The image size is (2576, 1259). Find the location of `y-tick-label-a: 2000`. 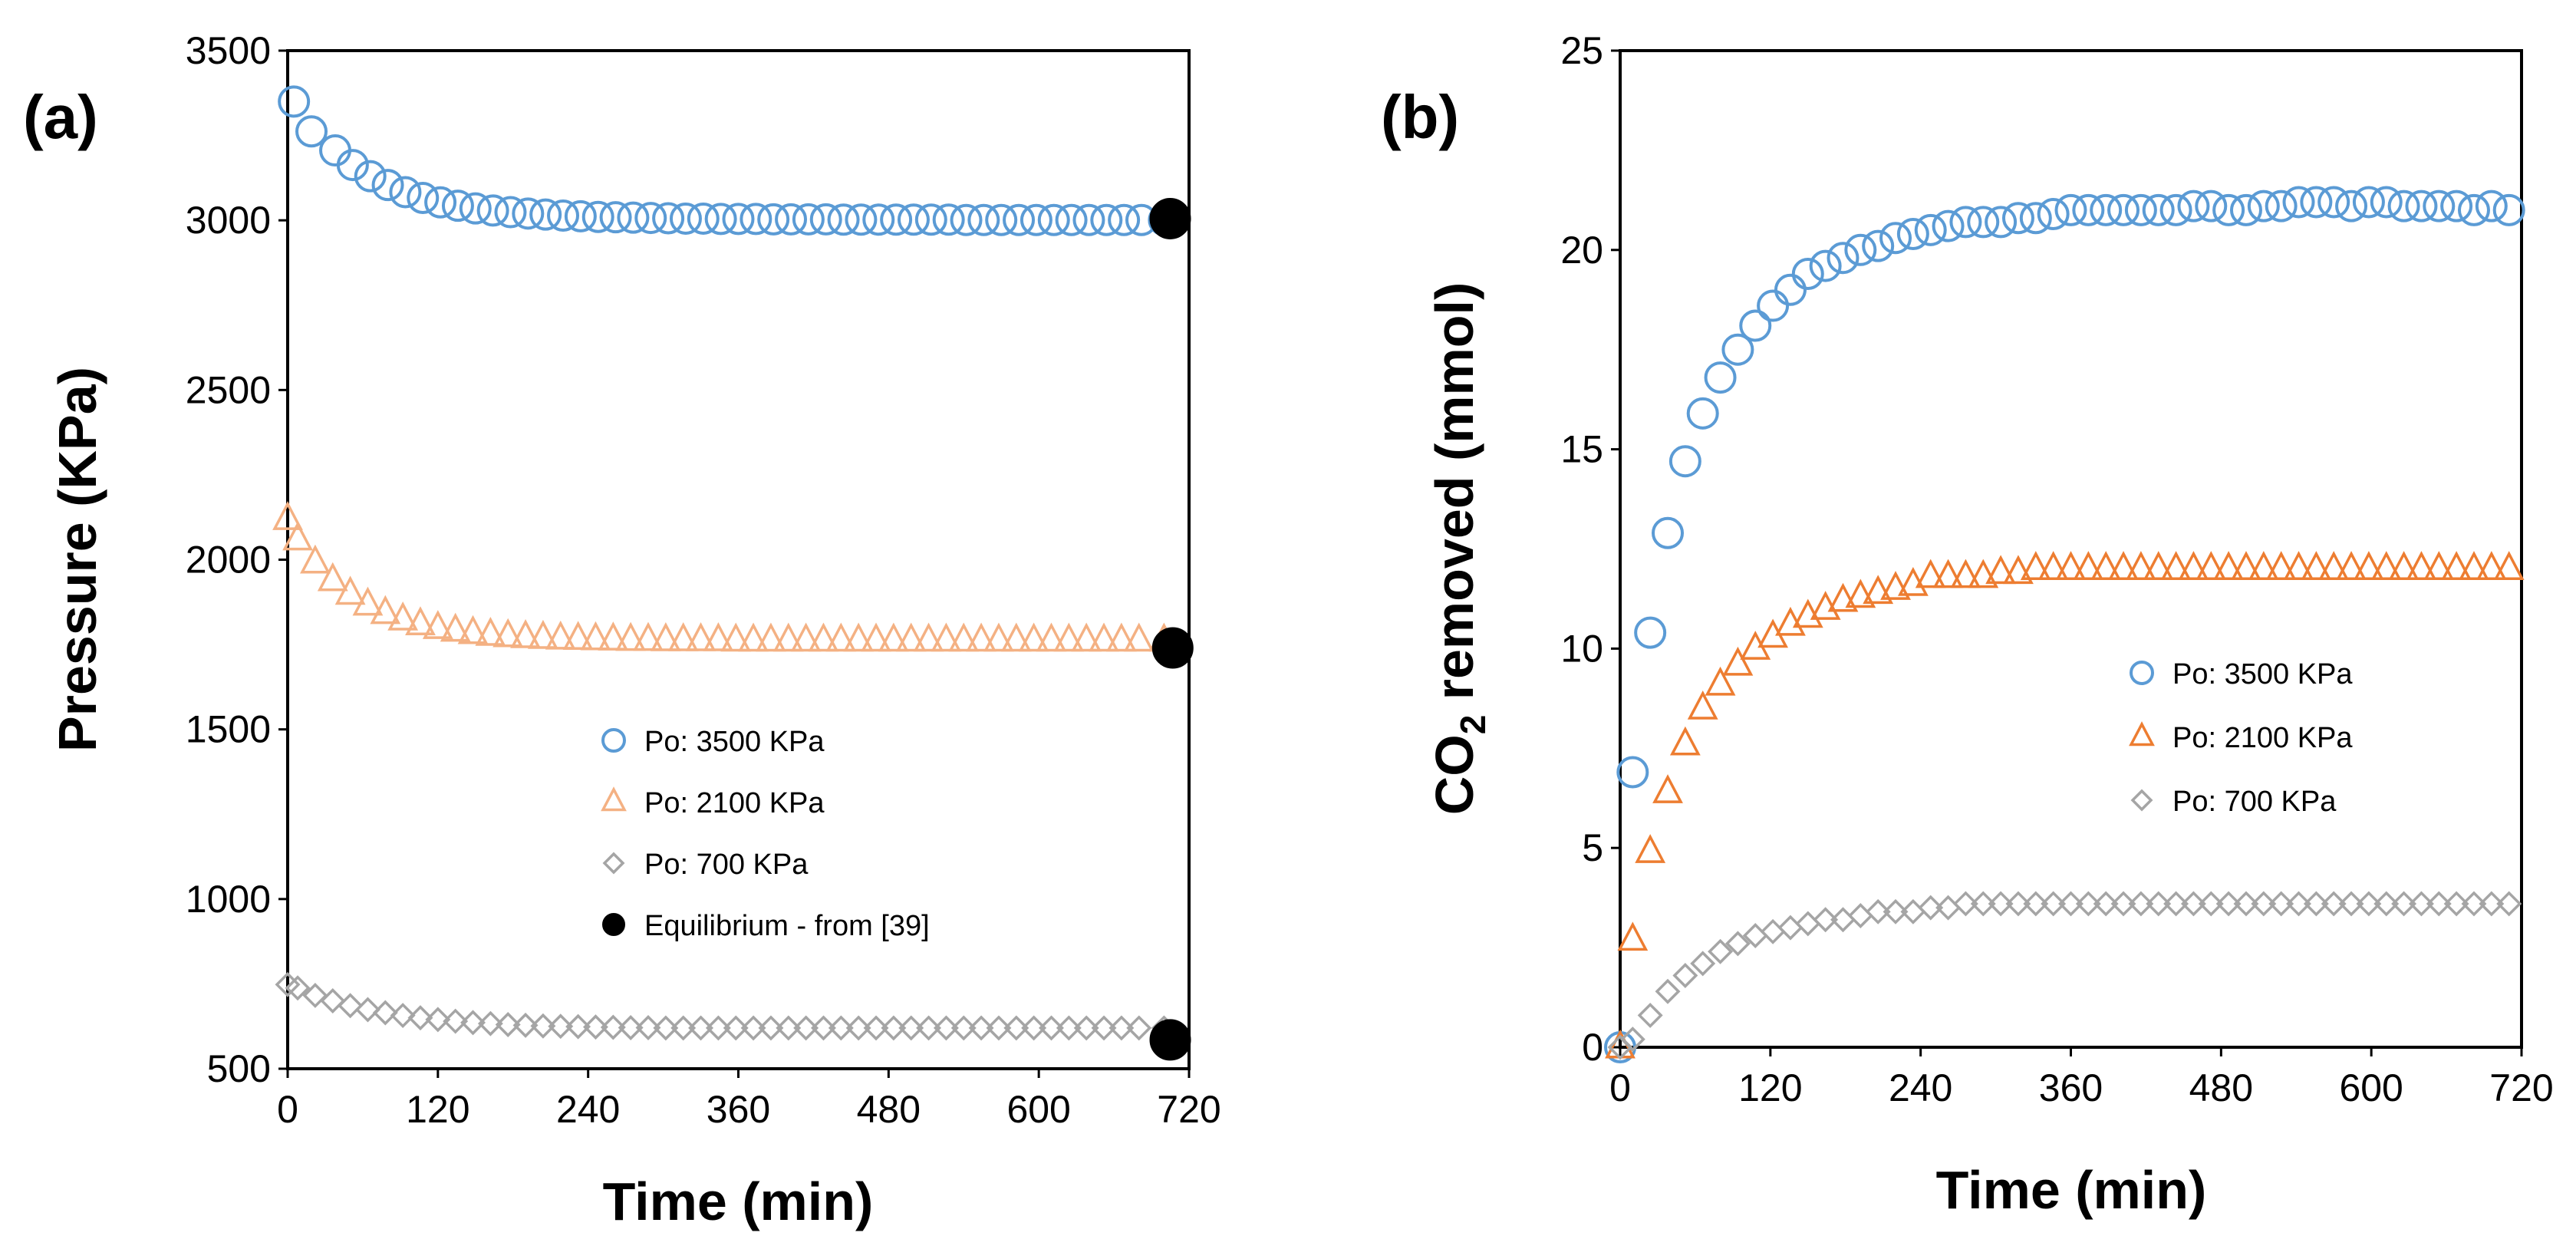

y-tick-label-a: 2000 is located at coordinates (228, 560).